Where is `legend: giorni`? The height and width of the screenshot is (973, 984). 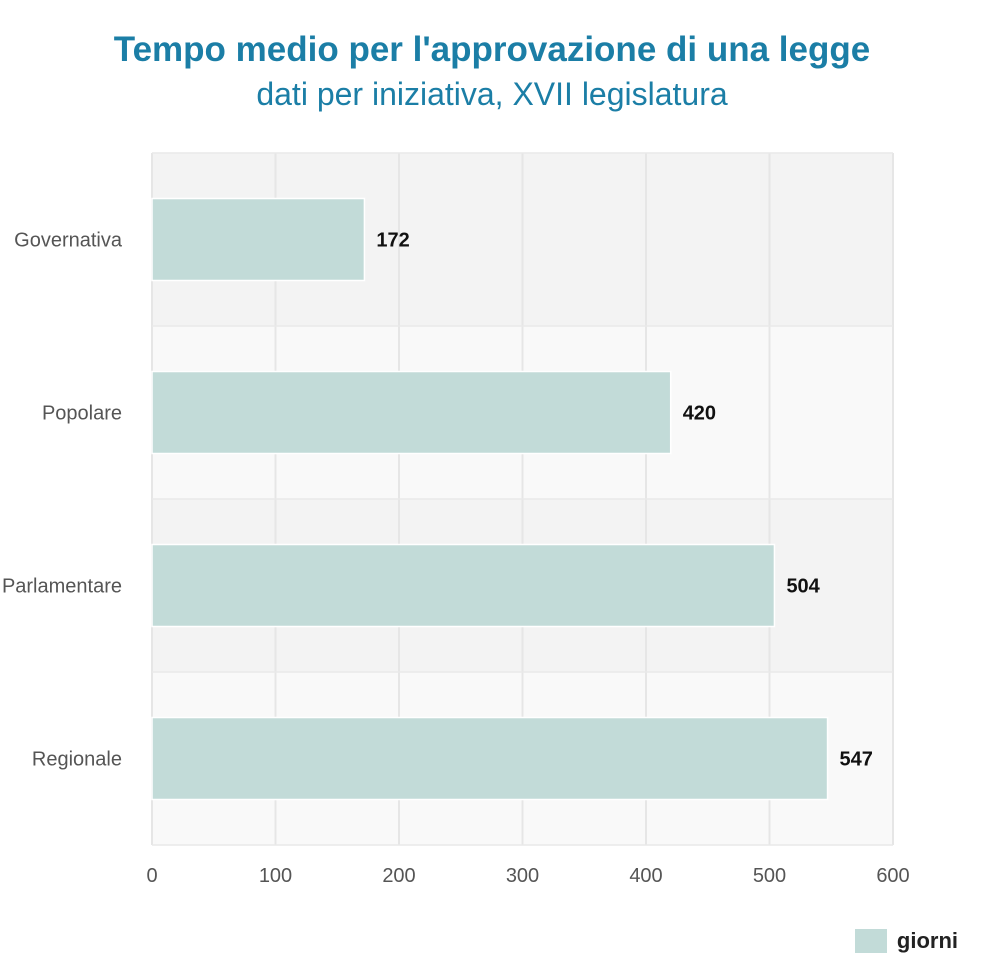
legend: giorni is located at coordinates (906, 941).